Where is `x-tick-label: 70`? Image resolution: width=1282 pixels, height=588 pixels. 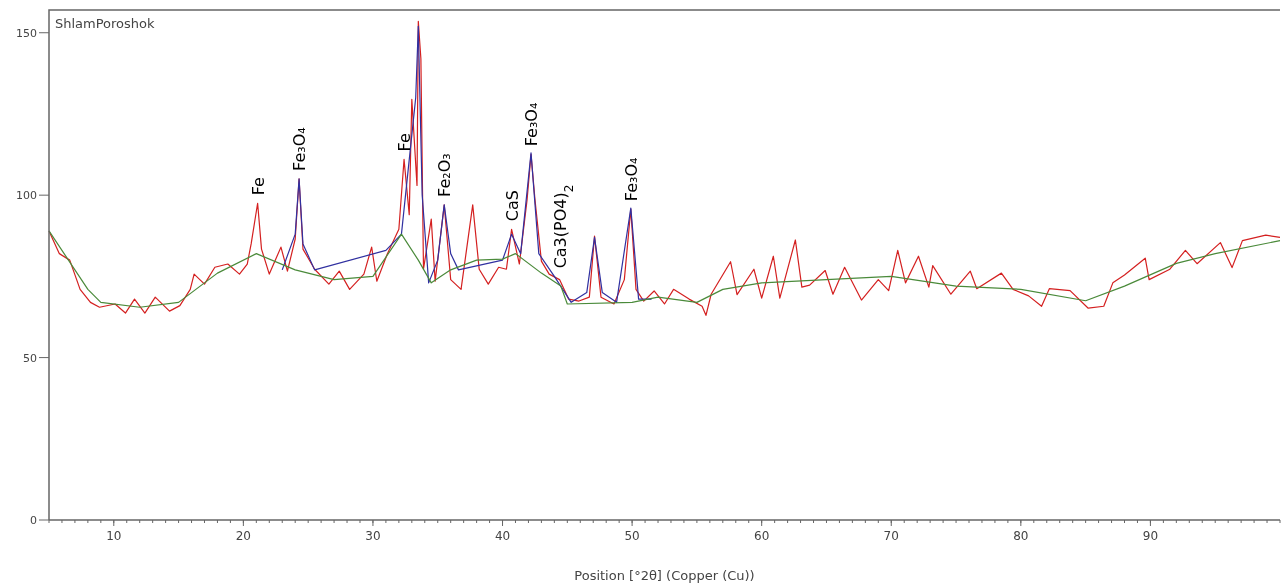
x-tick-label: 70 is located at coordinates (891, 536).